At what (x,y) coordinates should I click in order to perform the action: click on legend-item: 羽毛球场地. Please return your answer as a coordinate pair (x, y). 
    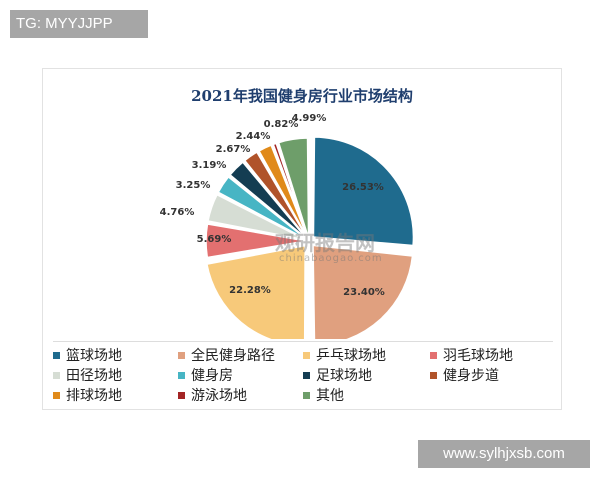
    Looking at the image, I should click on (491, 355).